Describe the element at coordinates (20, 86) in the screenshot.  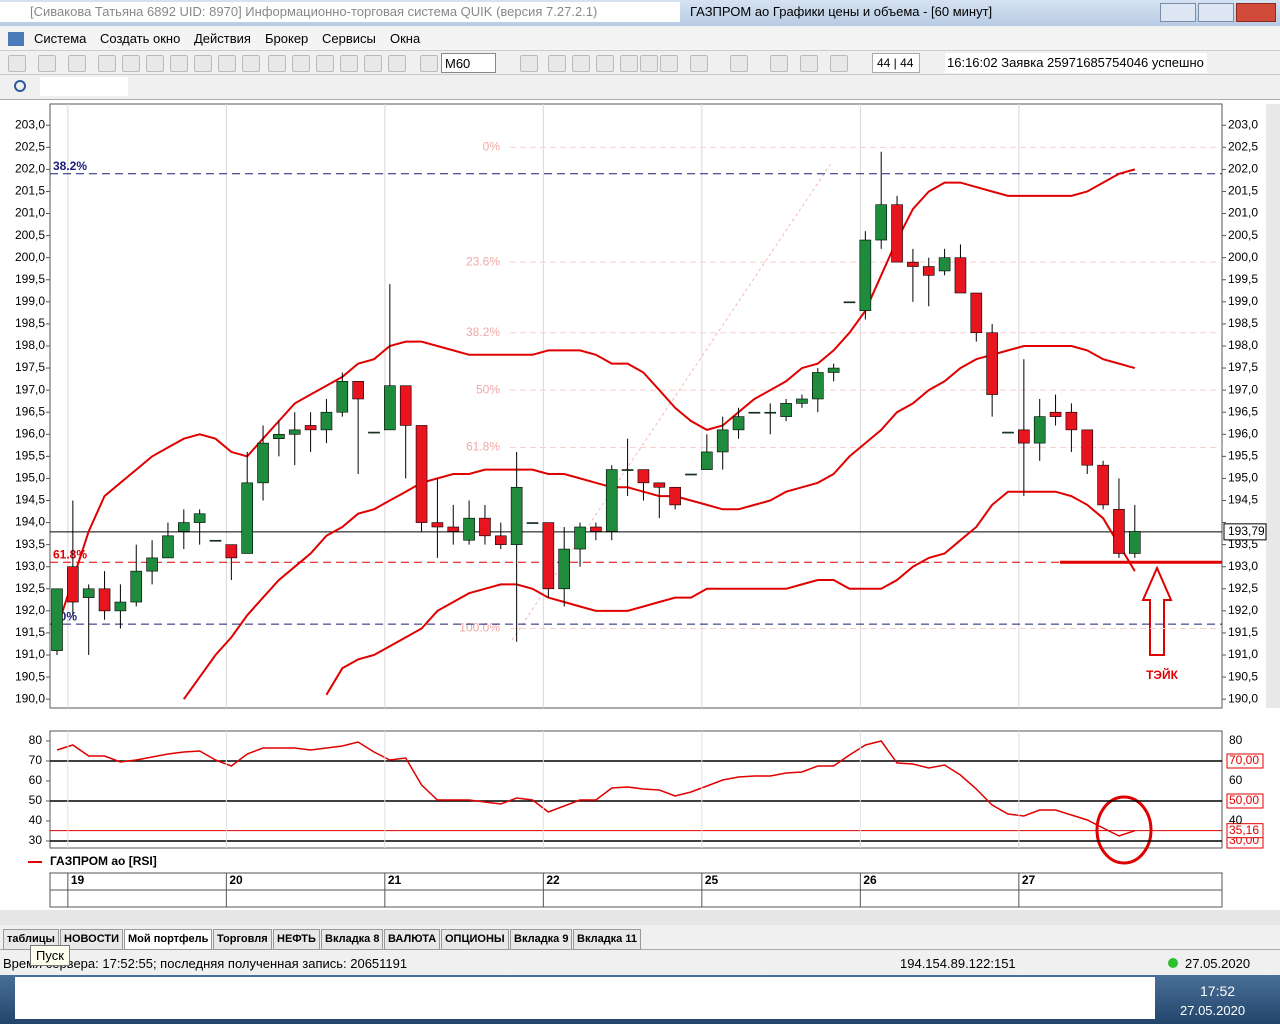
I see `search-icon` at that location.